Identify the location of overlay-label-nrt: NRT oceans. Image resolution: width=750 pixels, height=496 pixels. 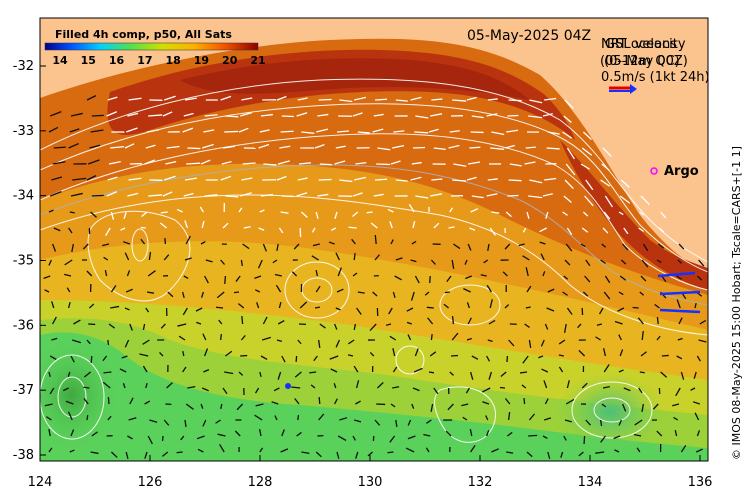
(639, 44).